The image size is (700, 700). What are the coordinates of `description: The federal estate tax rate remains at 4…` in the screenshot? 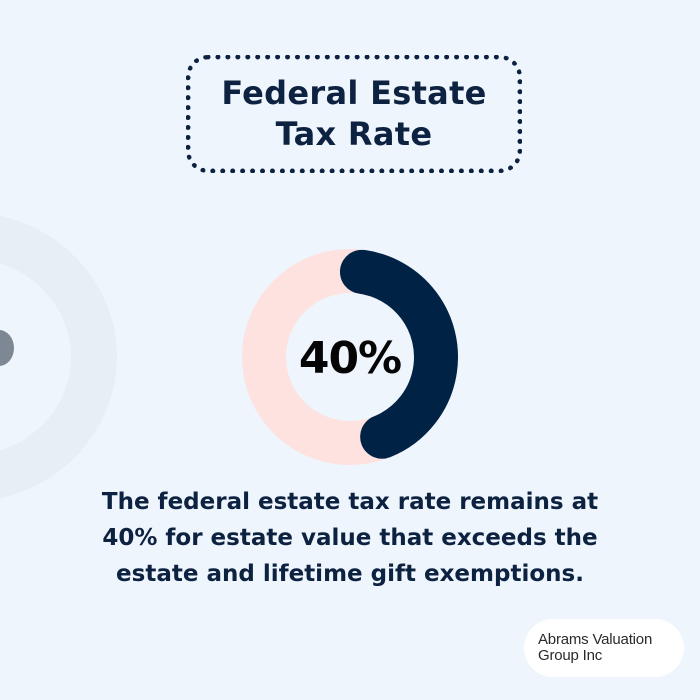 It's located at (350, 538).